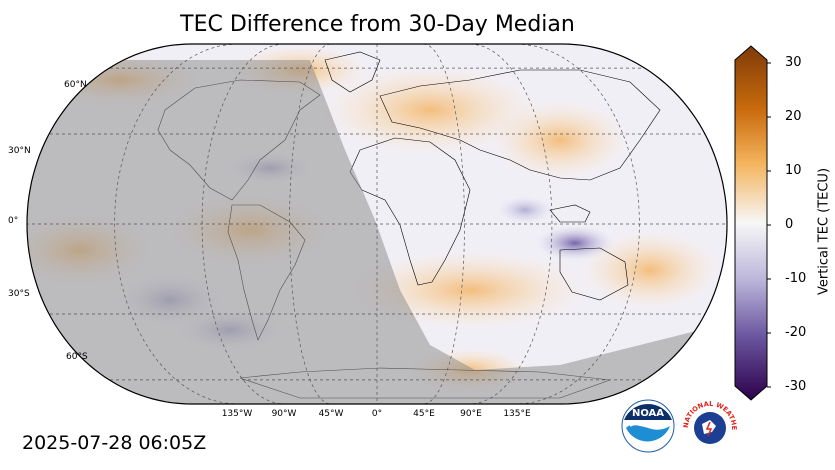  Describe the element at coordinates (769, 225) in the screenshot. I see `colorbar-tick-marks` at that location.